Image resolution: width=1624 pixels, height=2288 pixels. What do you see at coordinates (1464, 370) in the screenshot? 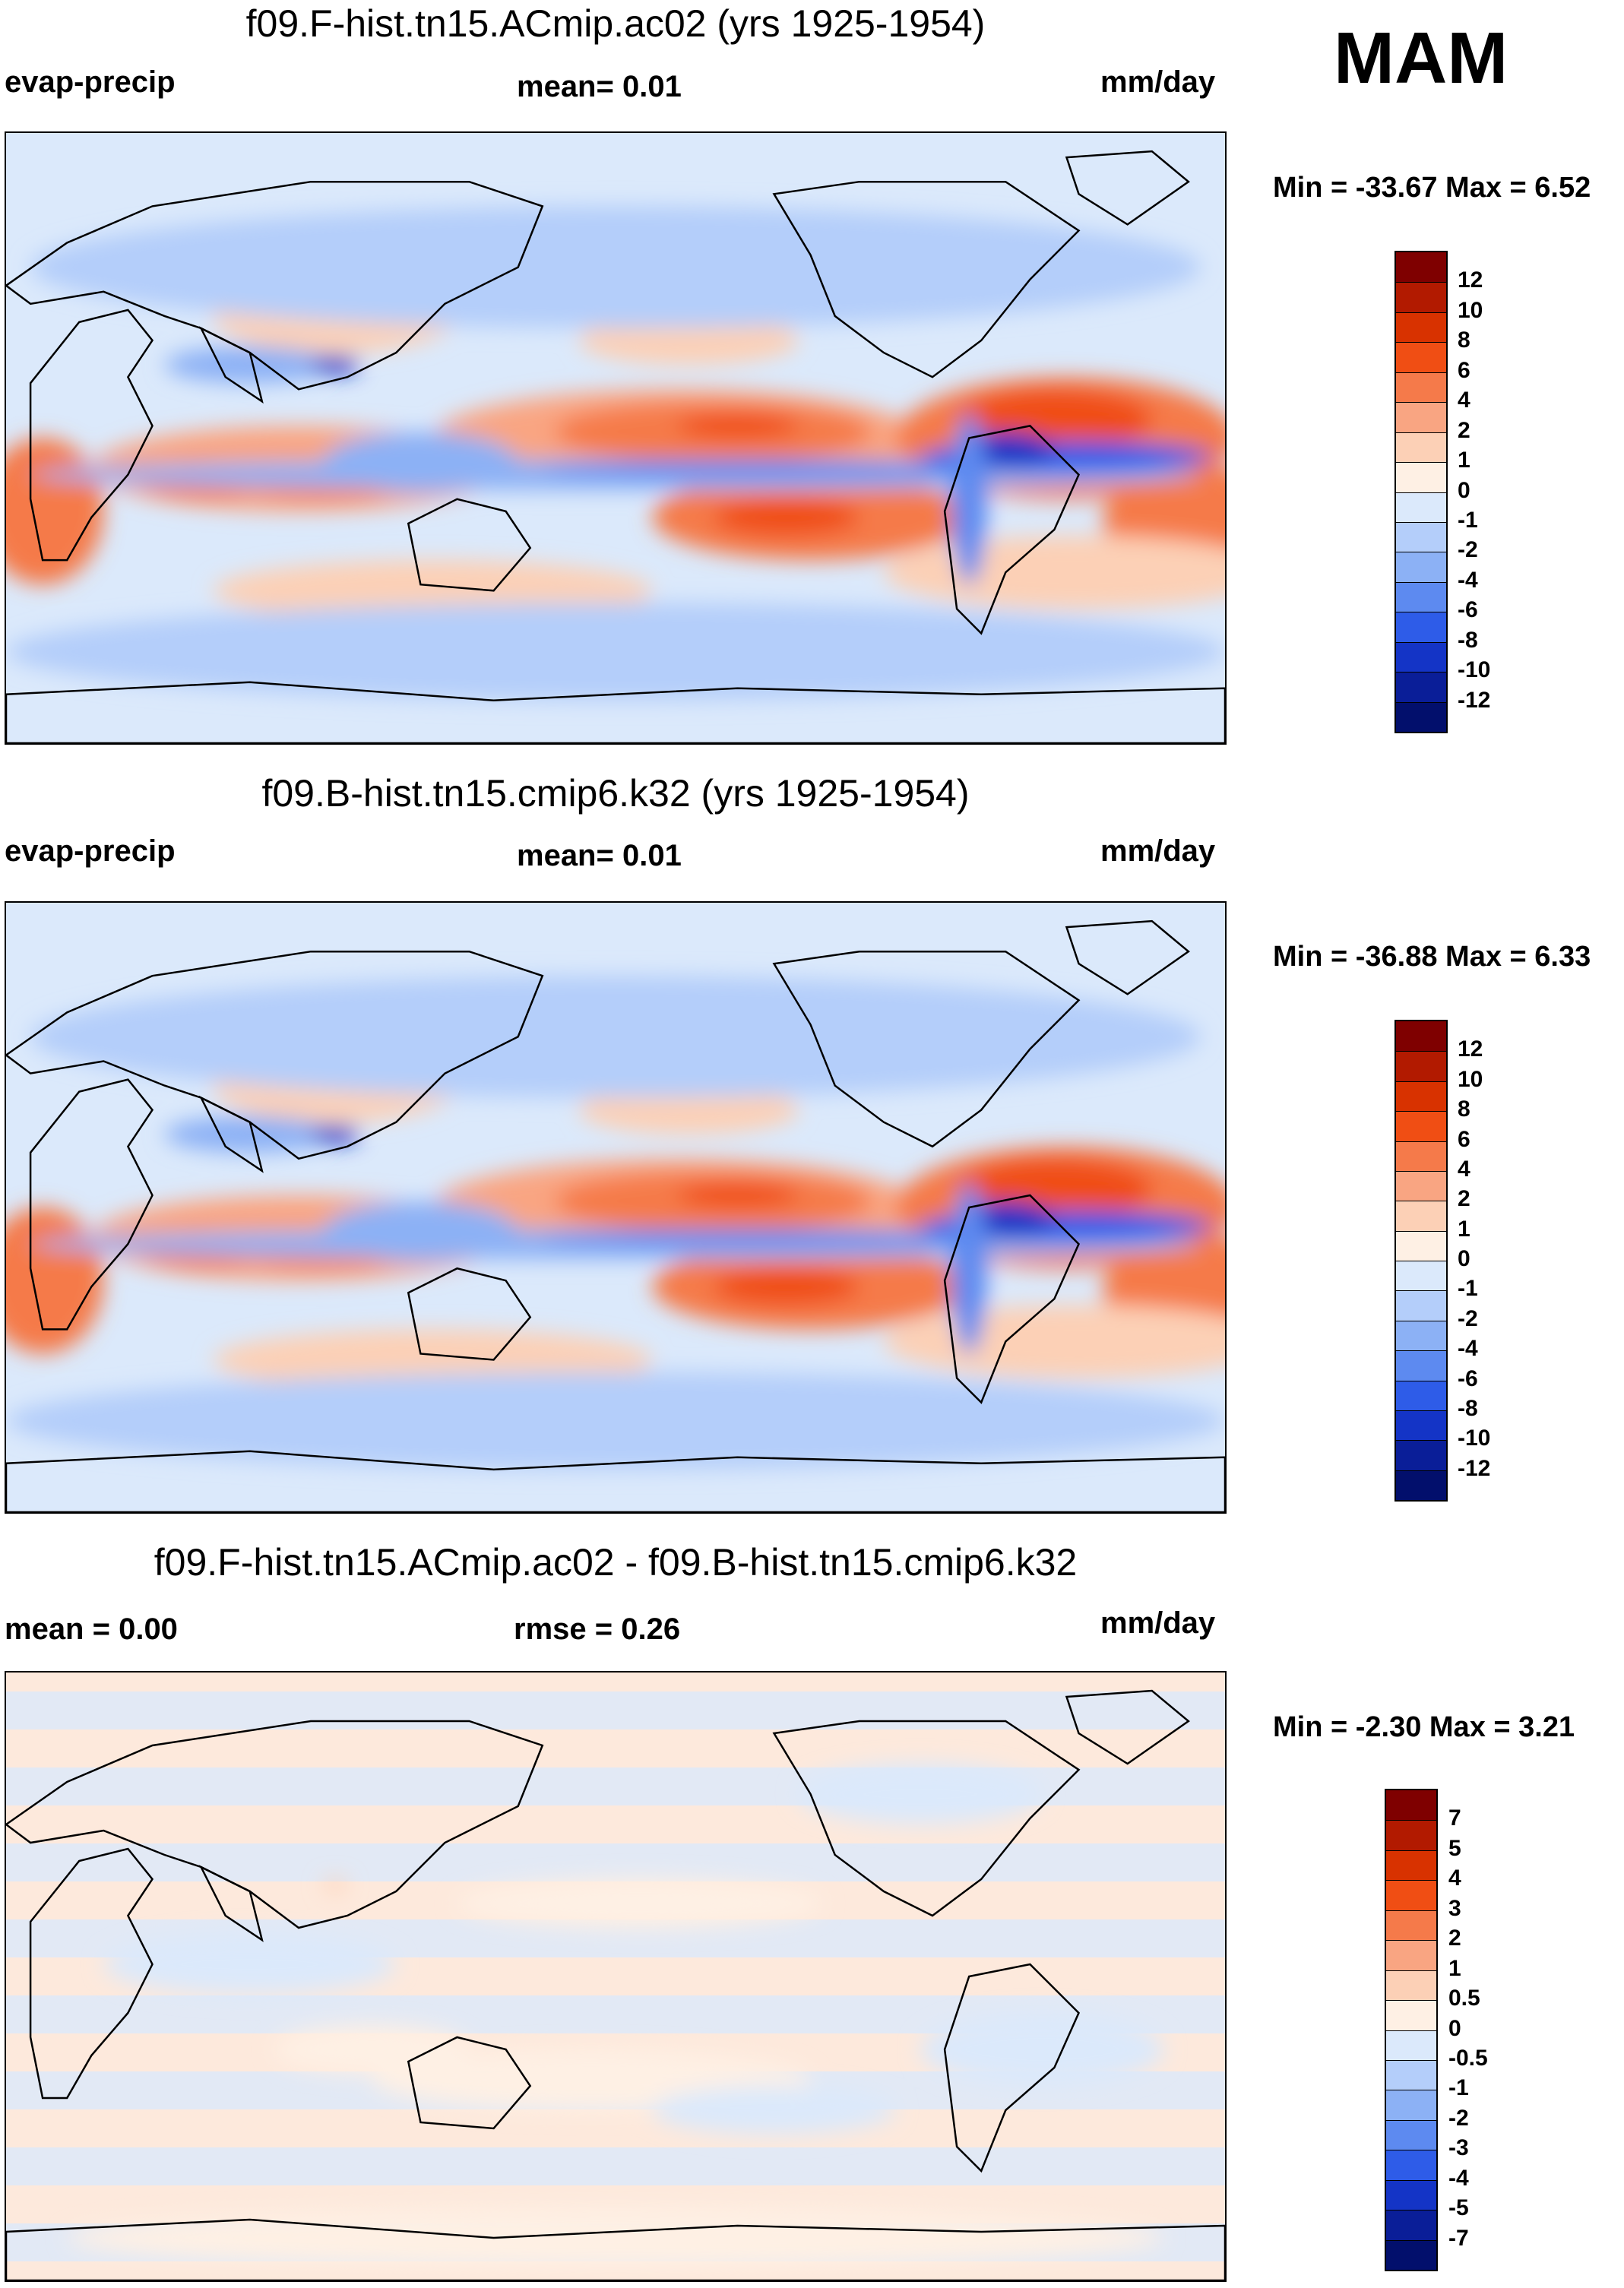
I see `colorbar-tick-label: 6` at bounding box center [1464, 370].